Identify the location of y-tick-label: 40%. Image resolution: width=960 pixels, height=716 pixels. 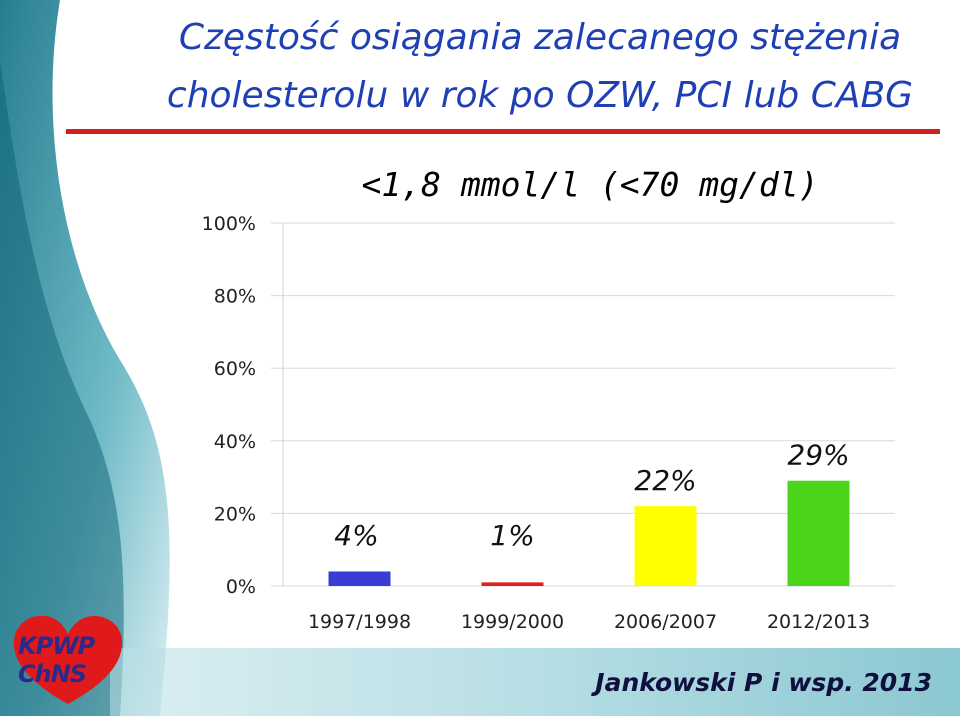
(235, 442).